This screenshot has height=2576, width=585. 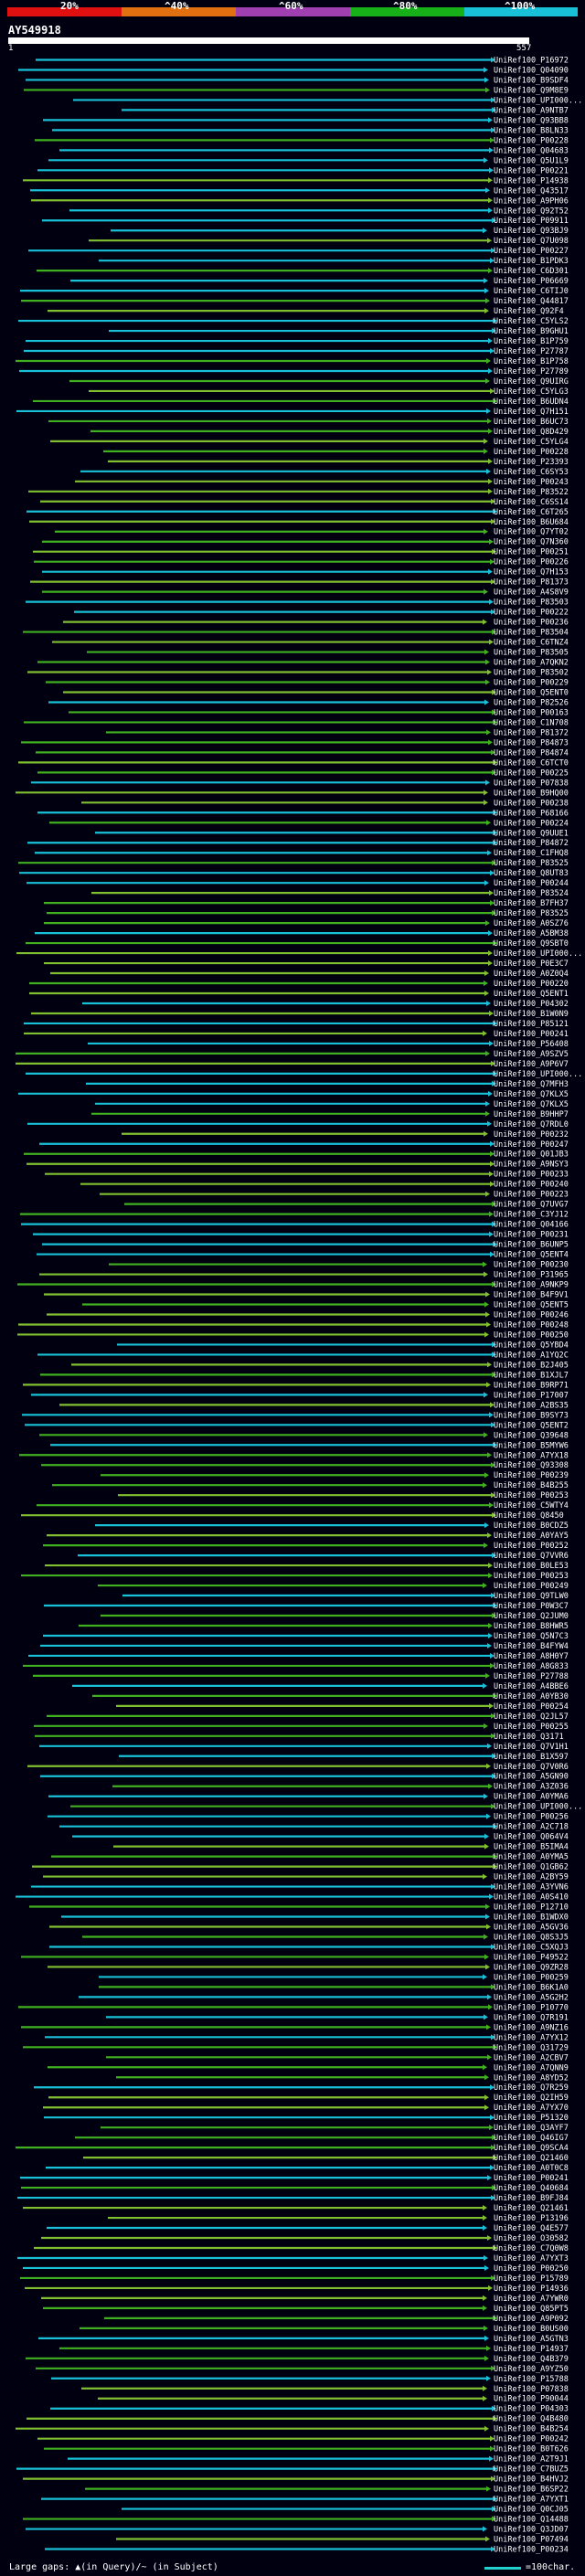 I want to click on hit-label: UniRef100_P84873, so click(x=532, y=742).